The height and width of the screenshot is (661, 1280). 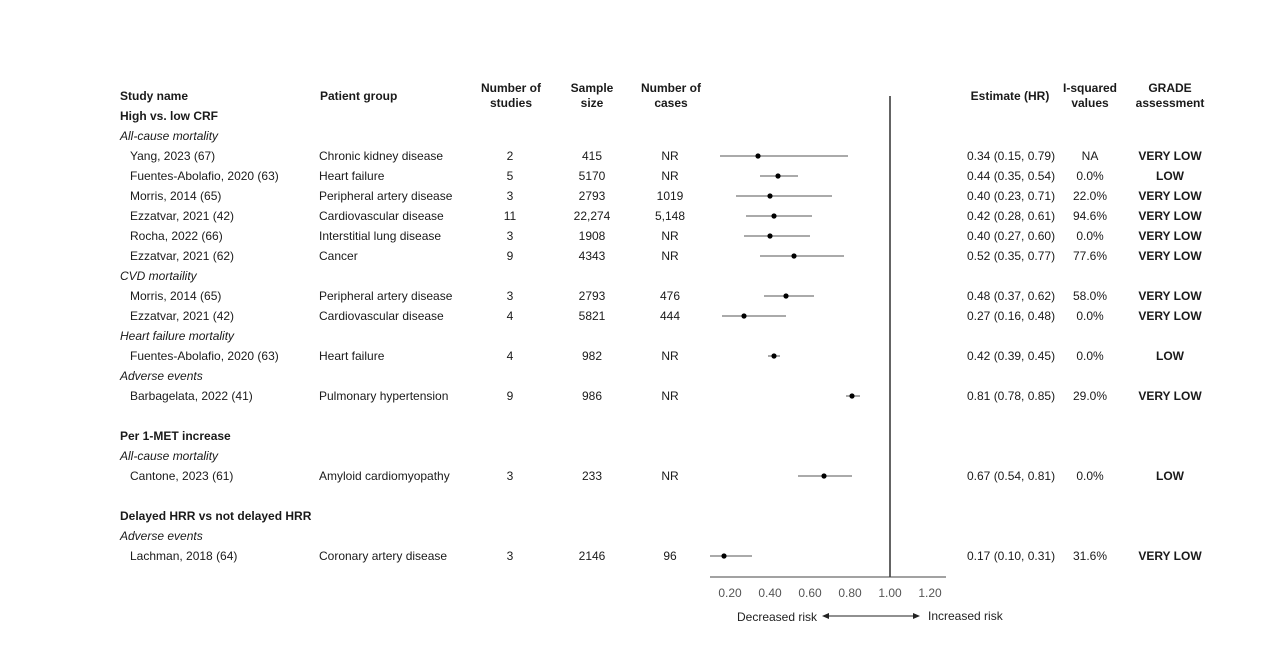 What do you see at coordinates (176, 236) in the screenshot?
I see `study-name: Rocha, 2022 (66)` at bounding box center [176, 236].